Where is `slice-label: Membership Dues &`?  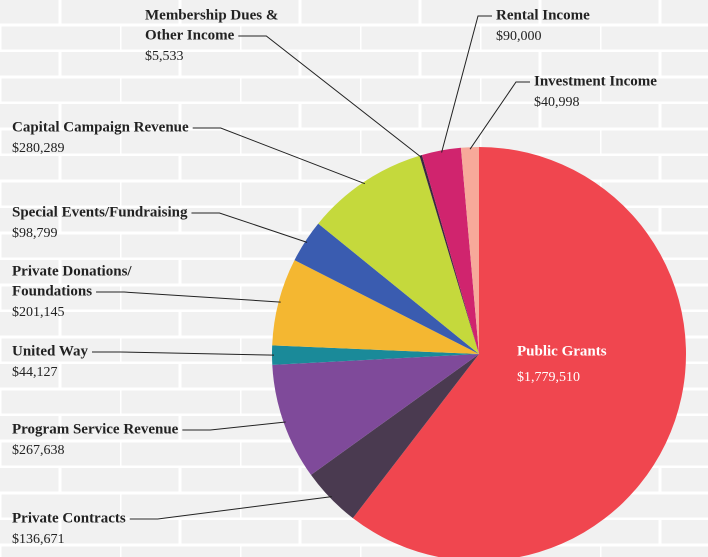 slice-label: Membership Dues & is located at coordinates (211, 15).